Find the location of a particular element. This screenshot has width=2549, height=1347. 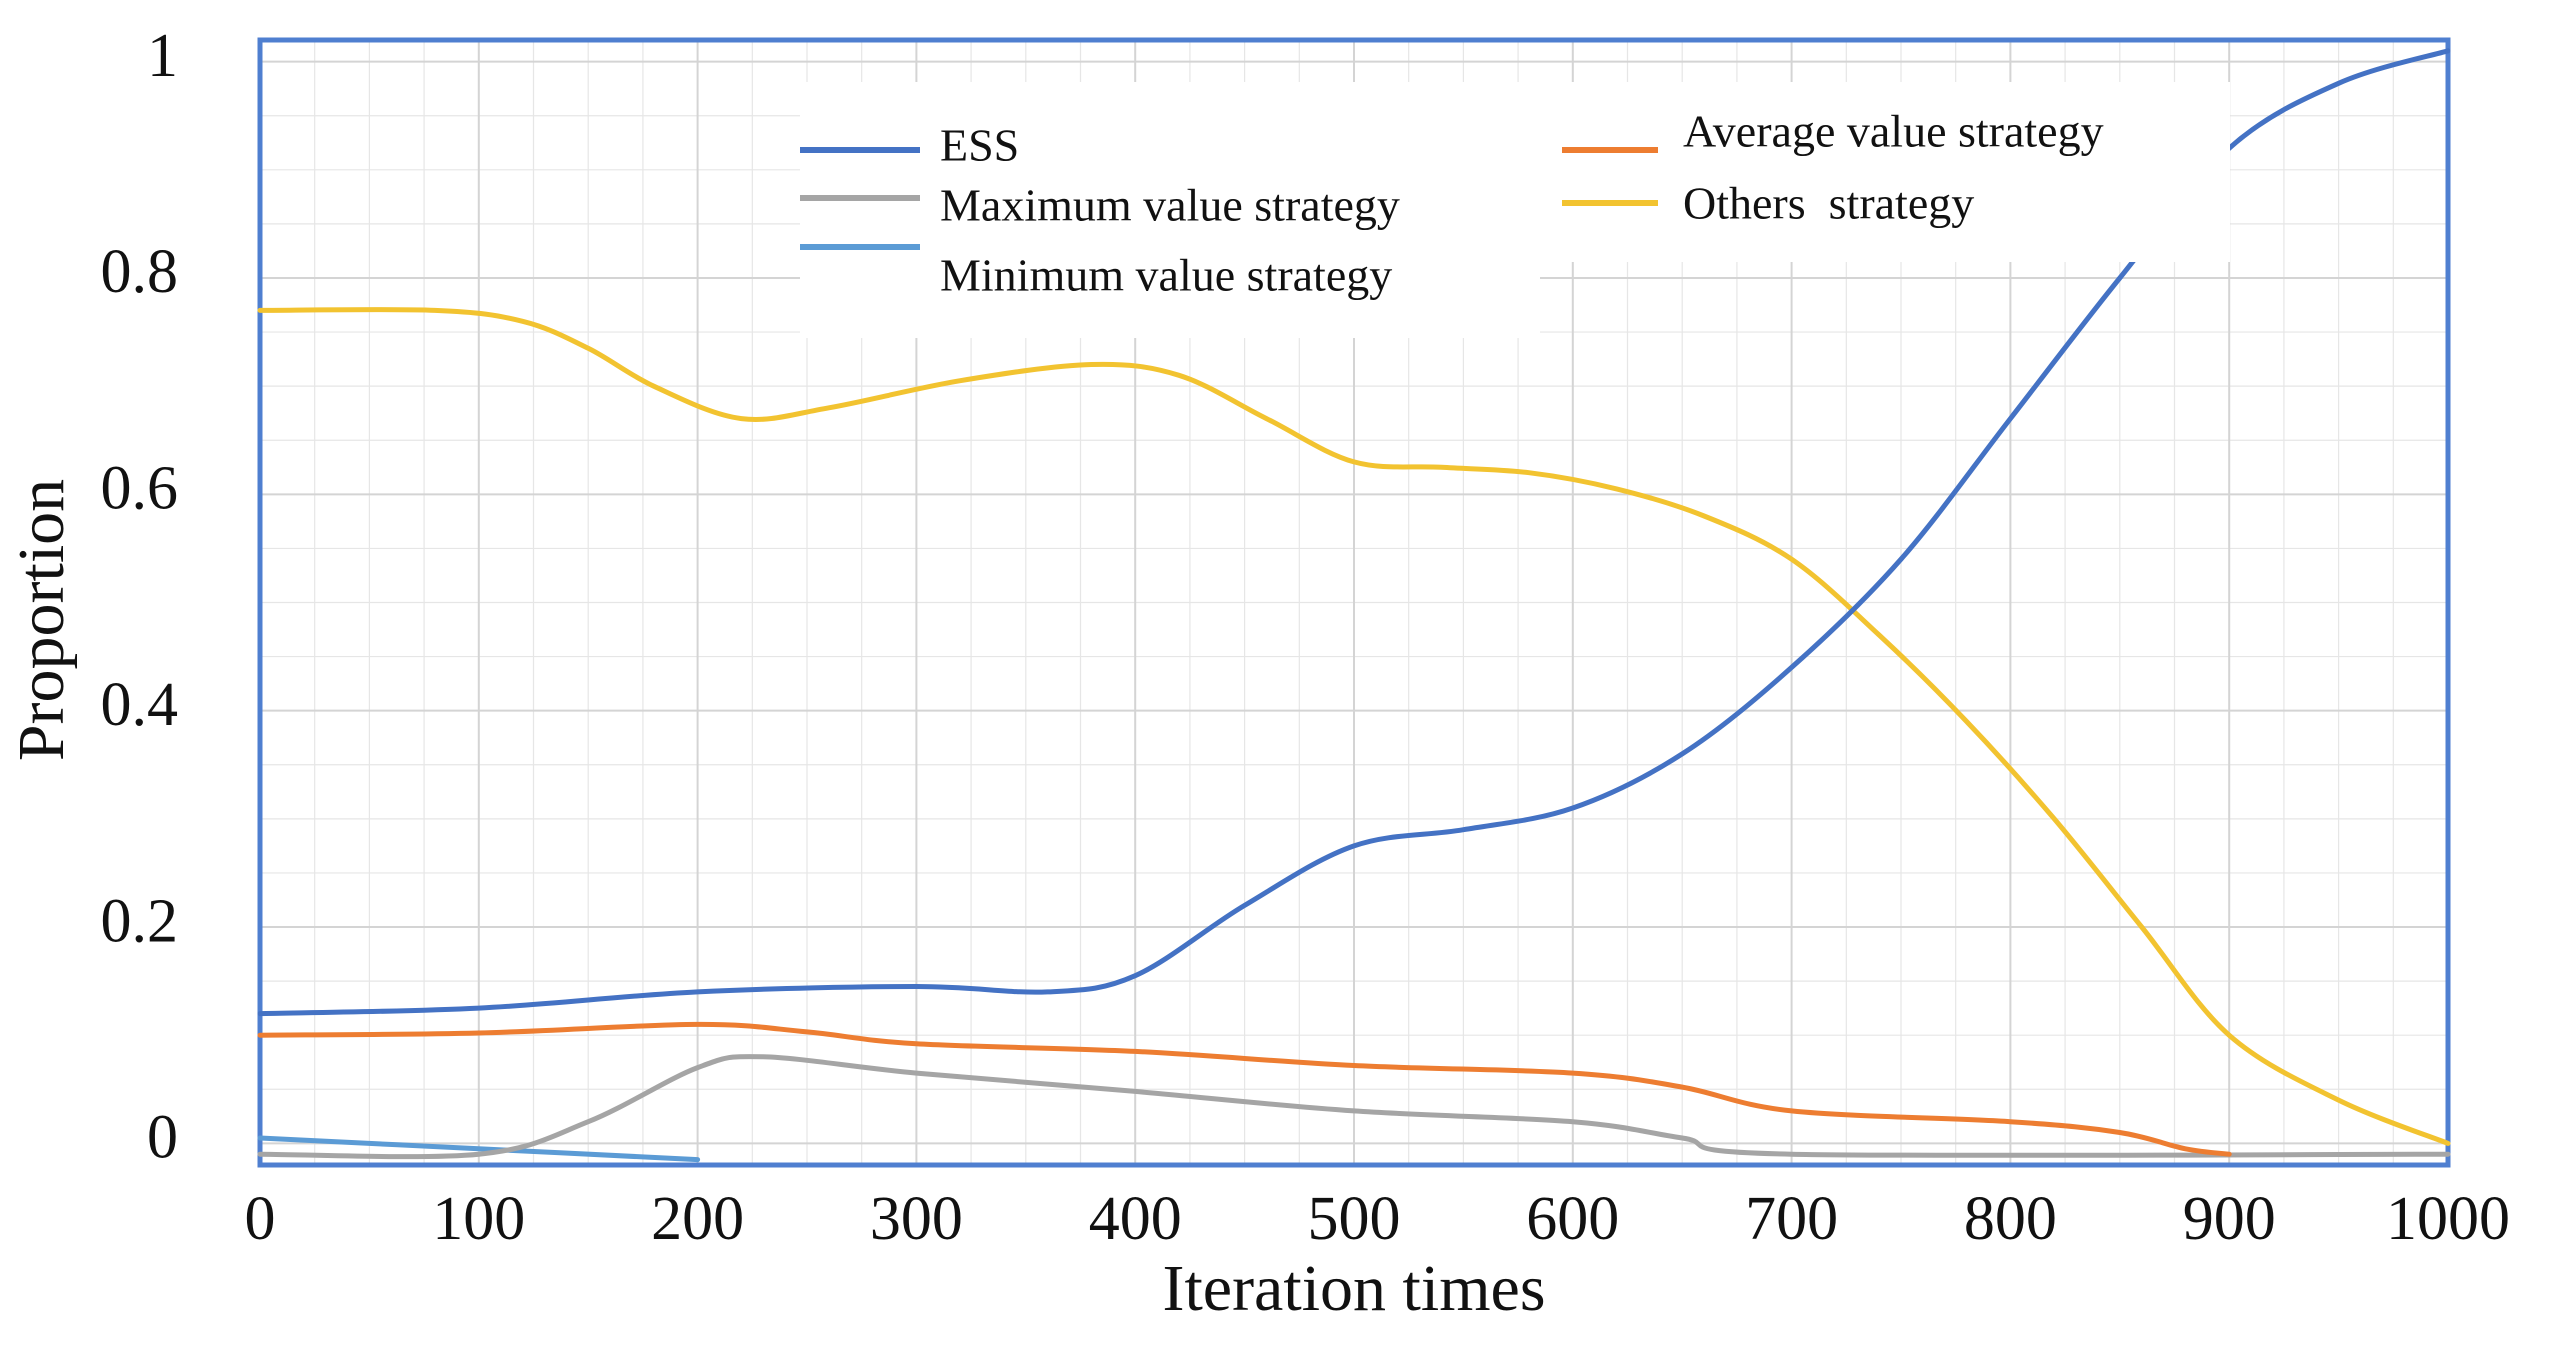

legend-label-average-value-strategy: Average value strategy is located at coordinates (1893, 131).